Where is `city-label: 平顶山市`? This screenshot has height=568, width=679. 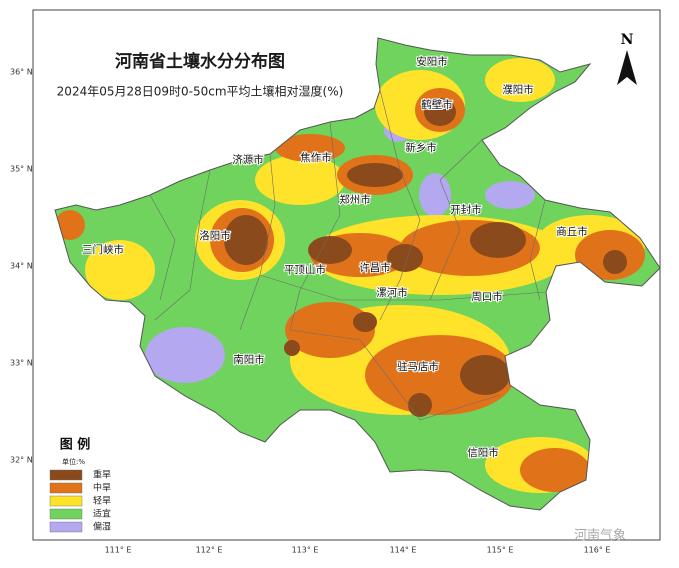 city-label: 平顶山市 is located at coordinates (305, 269).